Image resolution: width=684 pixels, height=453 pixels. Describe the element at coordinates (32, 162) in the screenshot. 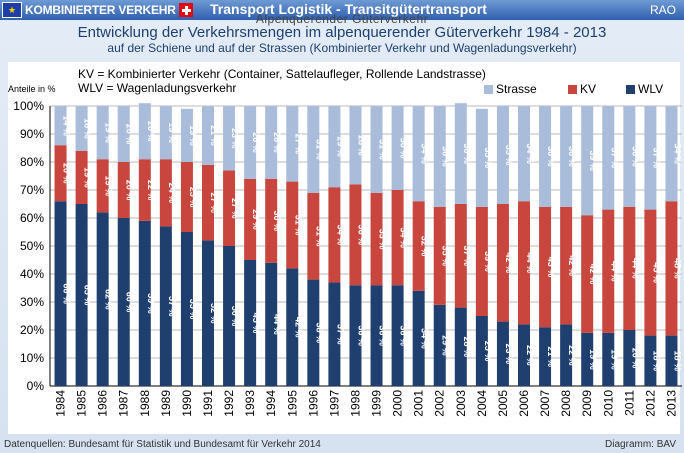

I see `y-tick-label: 80%` at that location.